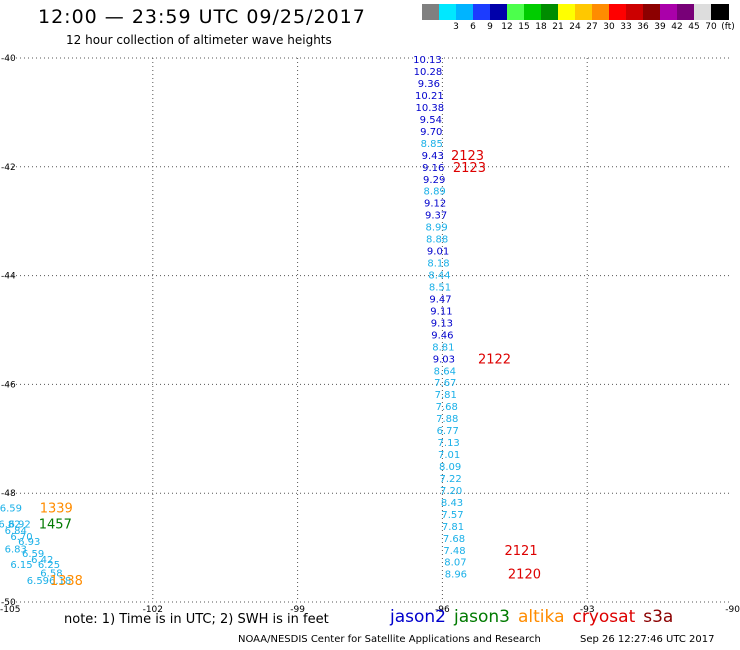 This screenshot has width=740, height=650. What do you see at coordinates (558, 27) in the screenshot?
I see `color-scale-label: 21` at bounding box center [558, 27].